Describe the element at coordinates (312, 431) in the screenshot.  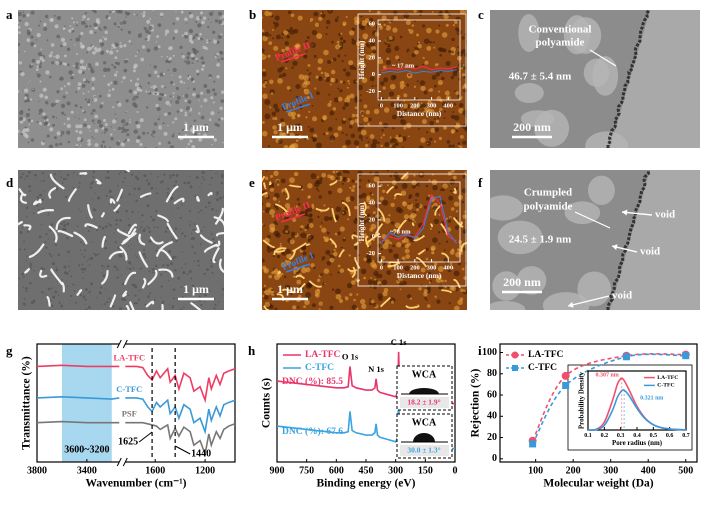
I see `dnc-label: DNC (%): 67.6` at that location.